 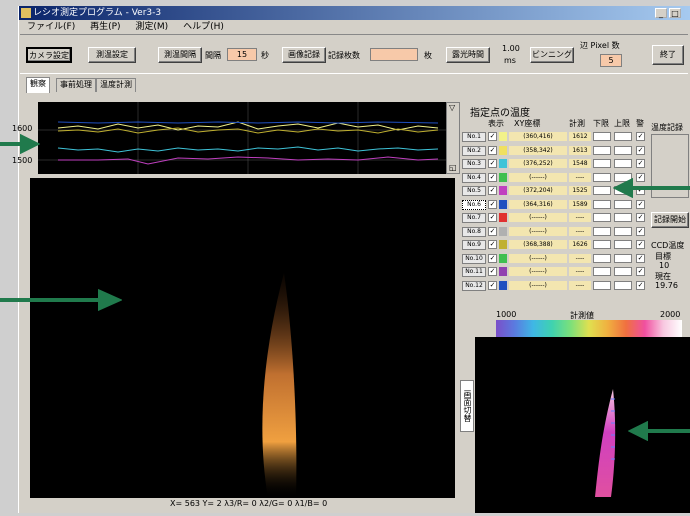 I want to click on point-number-button: No.11, so click(x=474, y=272).